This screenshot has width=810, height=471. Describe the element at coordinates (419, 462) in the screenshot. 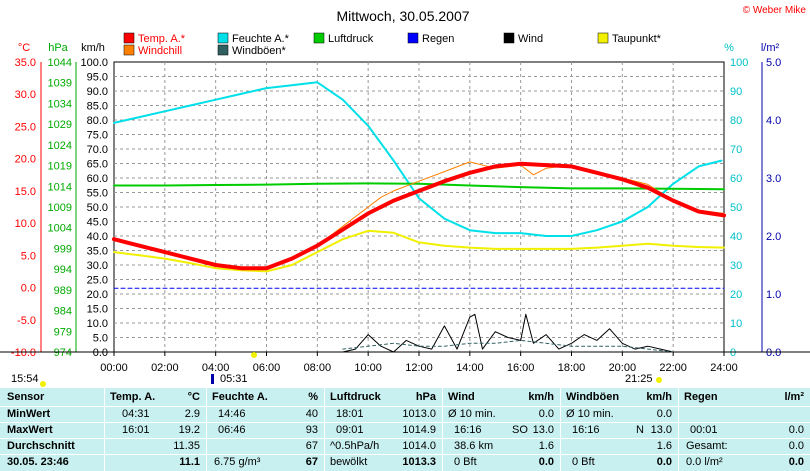

I see `cur-press: 1013.3` at that location.